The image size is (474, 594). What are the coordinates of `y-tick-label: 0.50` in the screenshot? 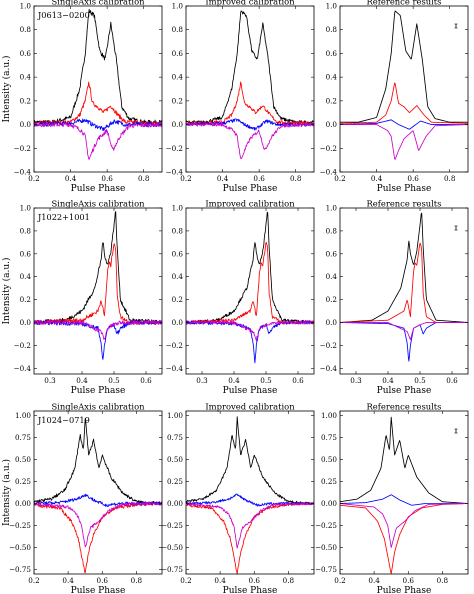 It's located at (23, 459).